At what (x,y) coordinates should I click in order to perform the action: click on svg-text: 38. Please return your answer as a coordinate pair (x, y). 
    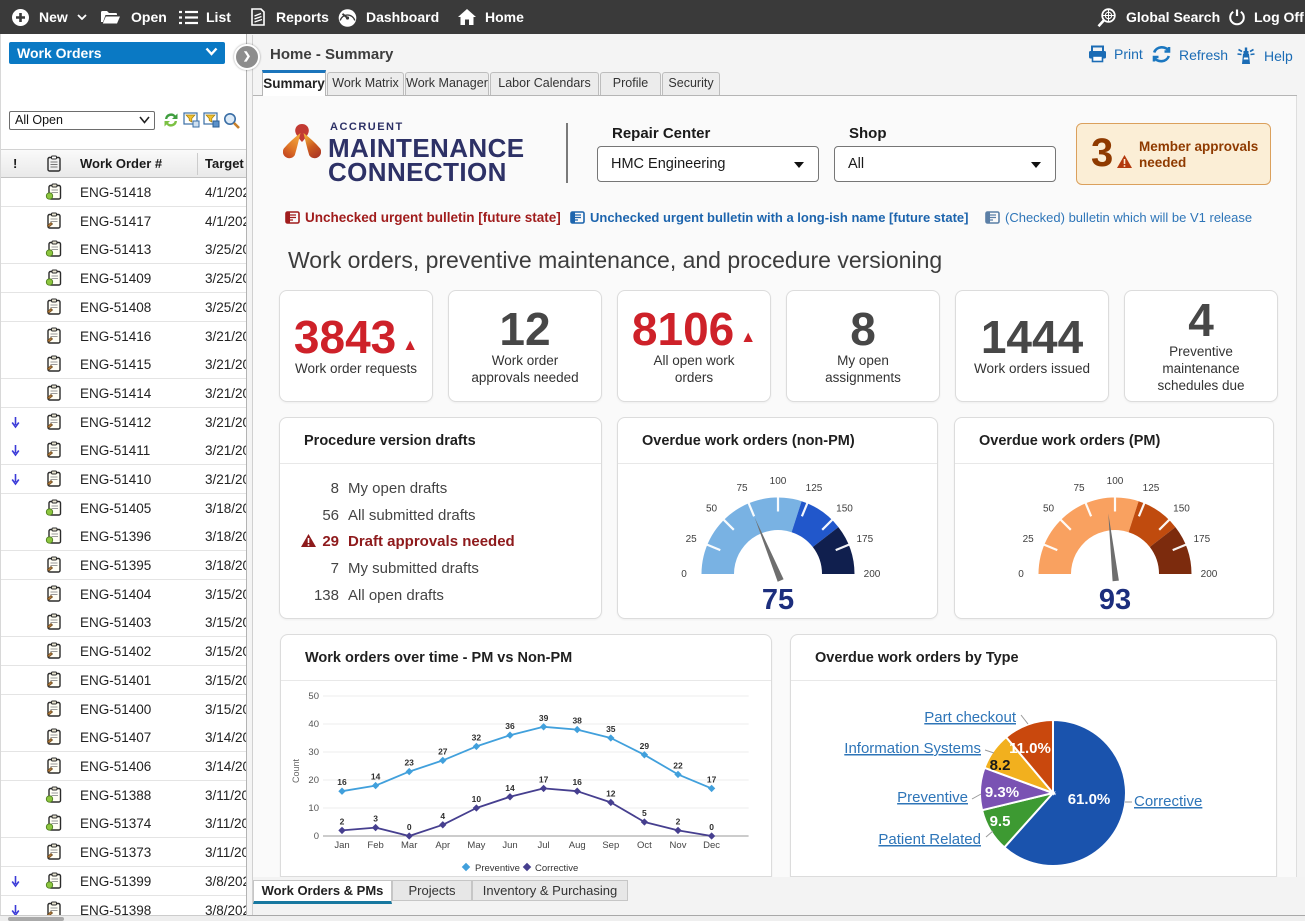
    Looking at the image, I should click on (577, 721).